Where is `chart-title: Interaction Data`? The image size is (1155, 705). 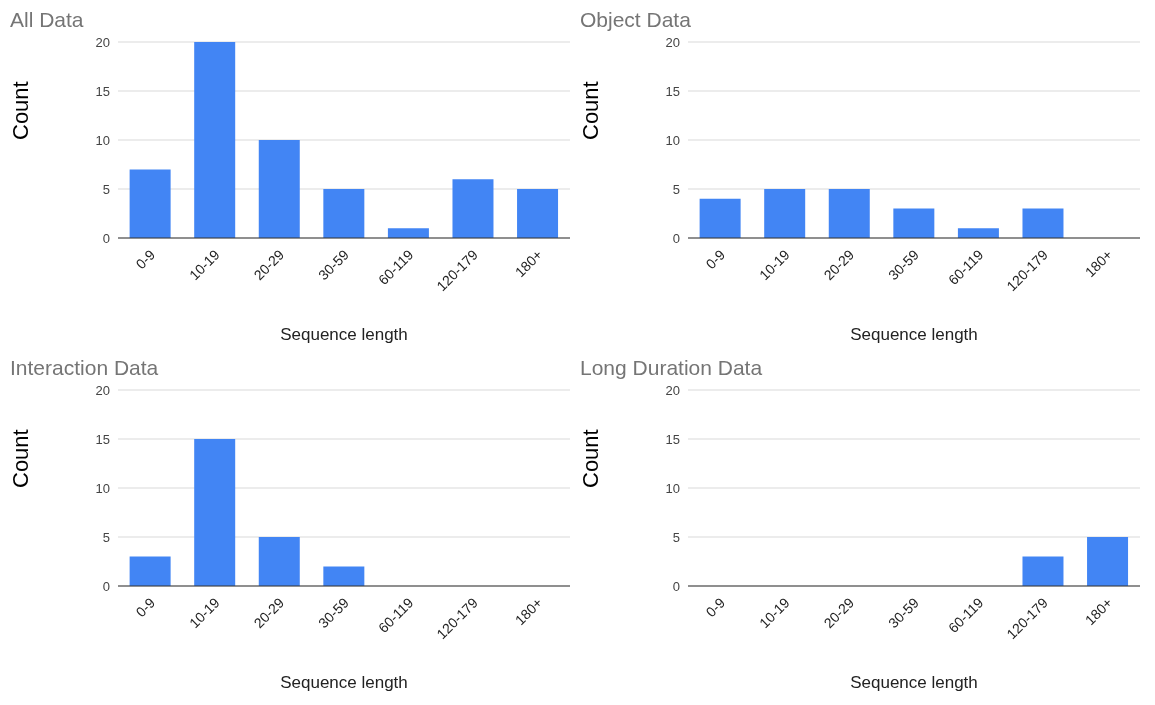 chart-title: Interaction Data is located at coordinates (84, 368).